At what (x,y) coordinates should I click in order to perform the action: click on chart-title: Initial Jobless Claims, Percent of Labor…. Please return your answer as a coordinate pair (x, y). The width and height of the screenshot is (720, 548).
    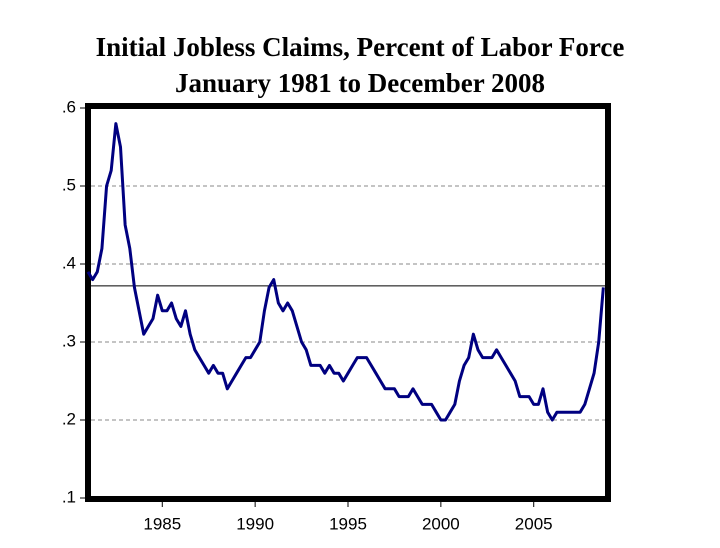
    Looking at the image, I should click on (360, 47).